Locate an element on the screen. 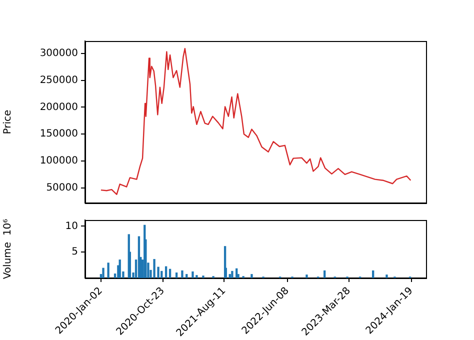 The image size is (474, 340). y-tick-label: 200000 is located at coordinates (59, 107).